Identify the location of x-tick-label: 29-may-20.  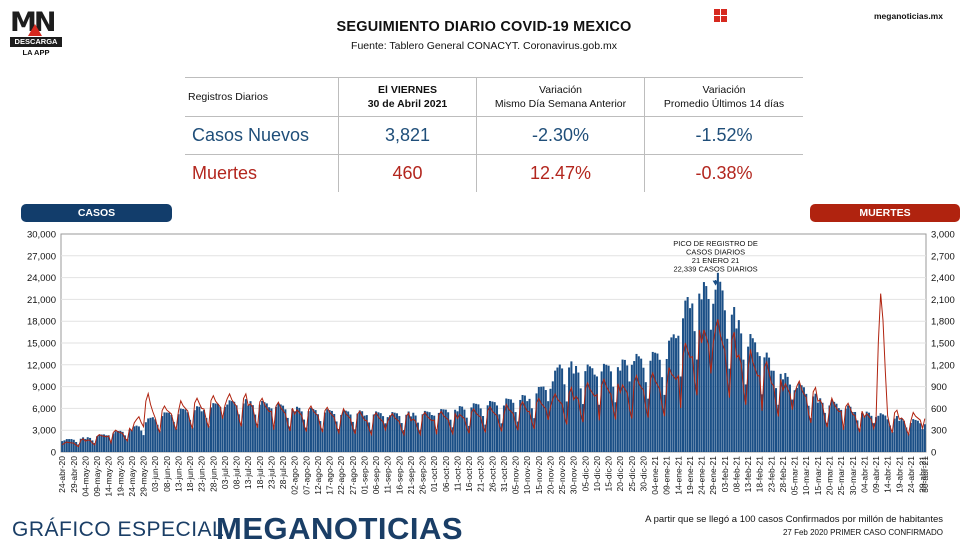
(144, 476).